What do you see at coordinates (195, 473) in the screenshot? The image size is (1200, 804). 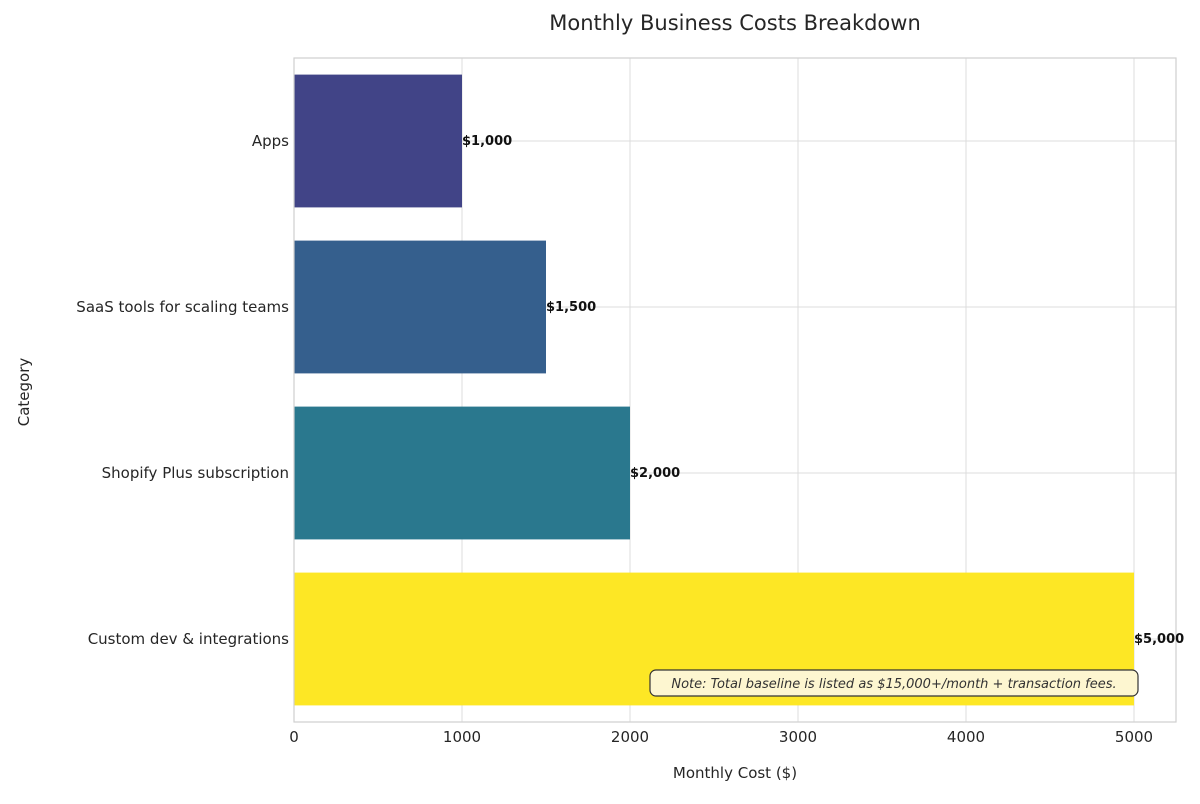 I see `y-tick-label: Shopify Plus subscription` at bounding box center [195, 473].